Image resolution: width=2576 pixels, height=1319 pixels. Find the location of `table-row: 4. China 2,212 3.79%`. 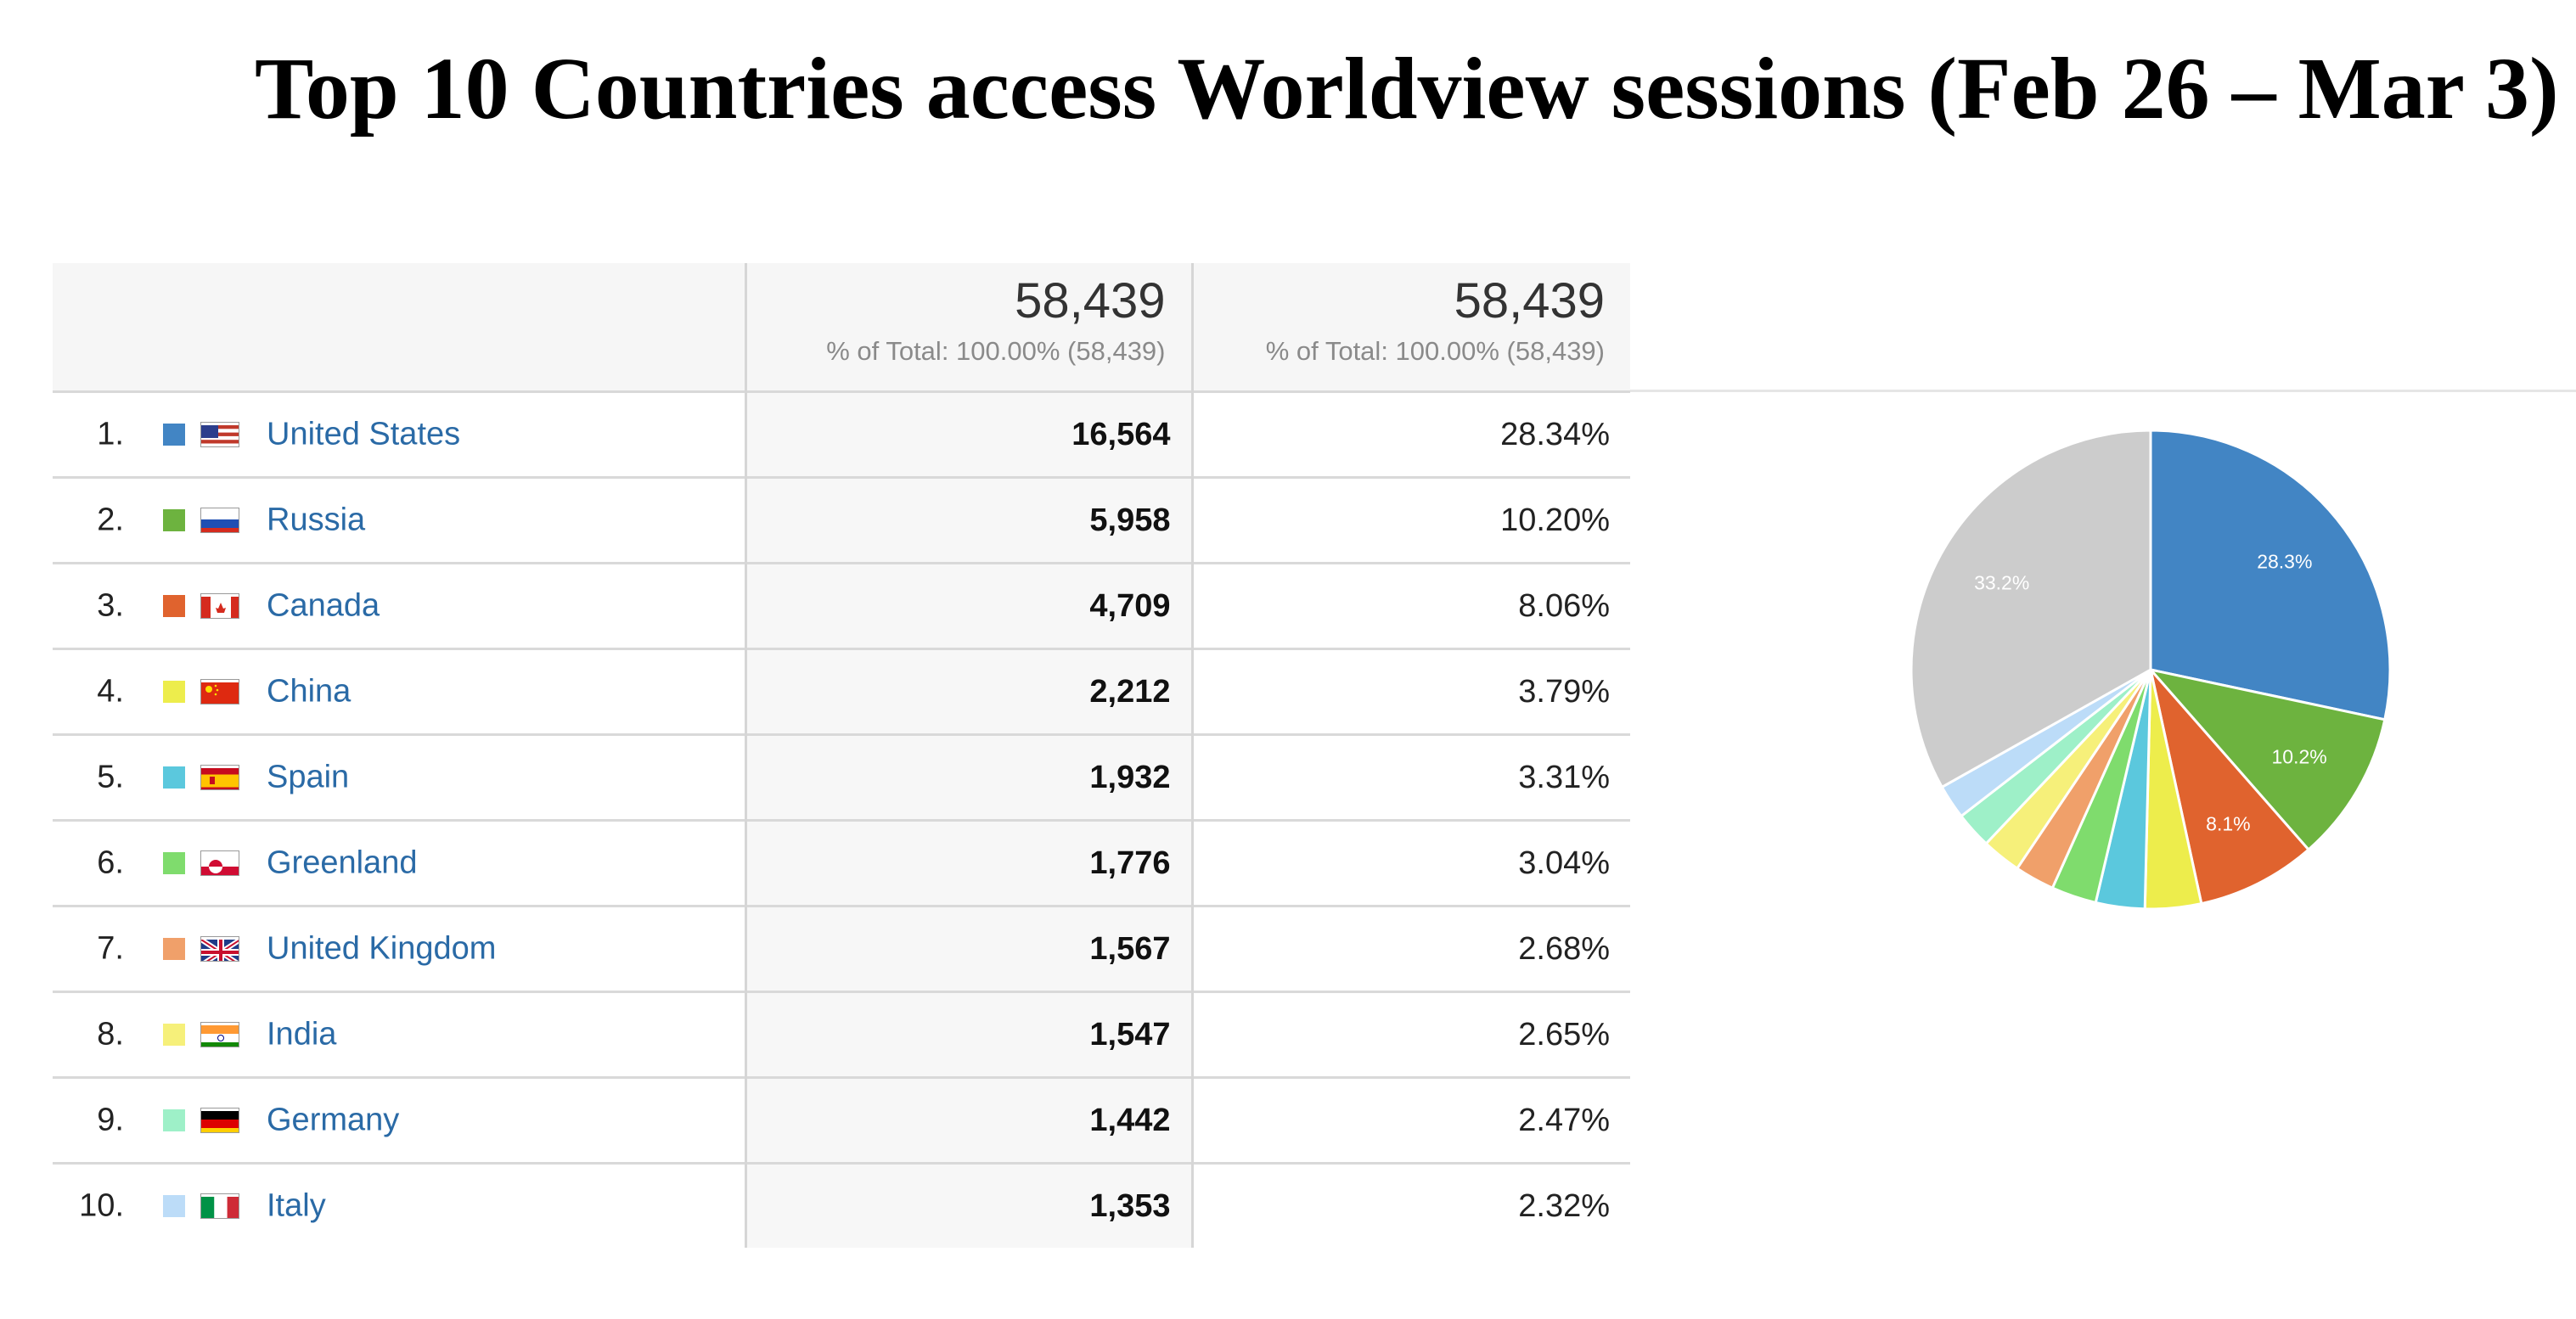

table-row: 4. China 2,212 3.79% is located at coordinates (841, 691).